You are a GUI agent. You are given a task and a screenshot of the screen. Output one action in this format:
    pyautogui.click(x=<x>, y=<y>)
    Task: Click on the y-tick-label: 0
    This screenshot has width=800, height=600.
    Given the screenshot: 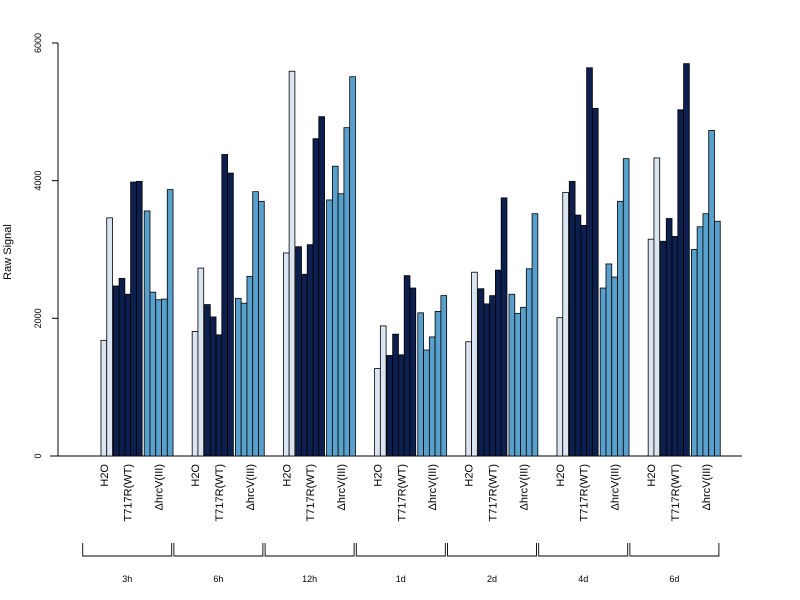 What is the action you would take?
    pyautogui.click(x=38, y=455)
    